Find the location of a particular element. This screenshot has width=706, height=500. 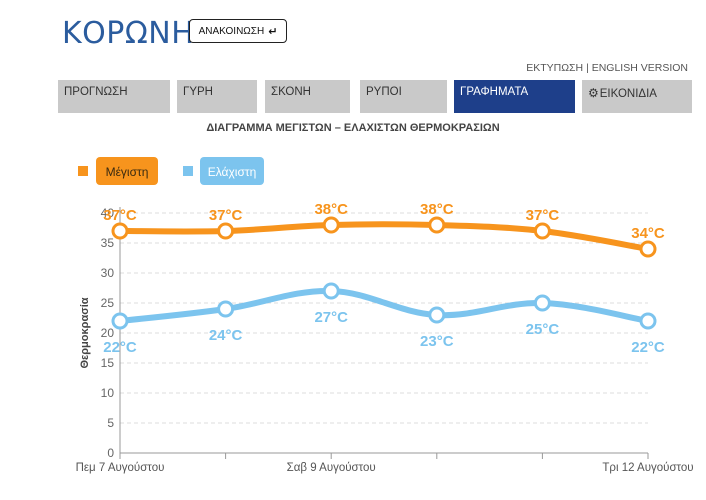

tab-pollen: ΓΥΡΗ is located at coordinates (217, 96).